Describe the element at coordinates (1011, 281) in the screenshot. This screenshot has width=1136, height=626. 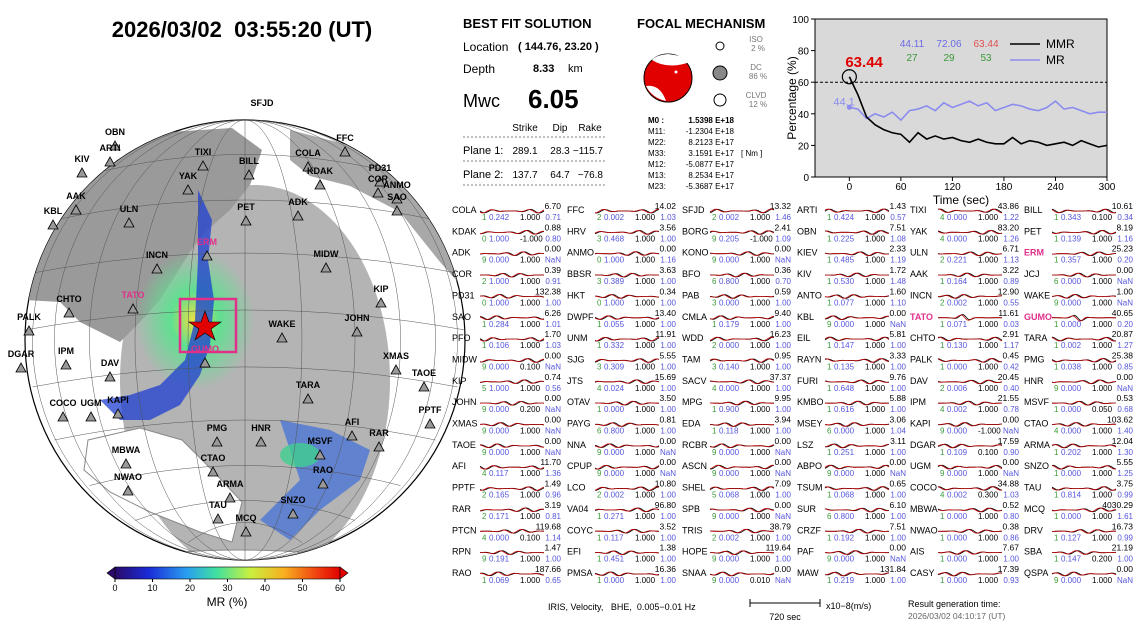
I see `fit-value: 0.89` at that location.